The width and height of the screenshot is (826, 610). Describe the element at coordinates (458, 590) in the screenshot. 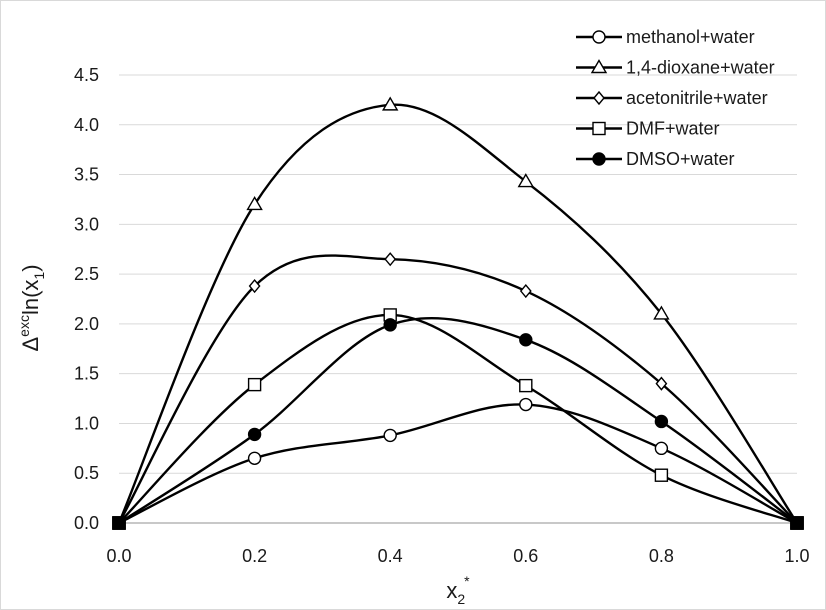

I see `x-axis-title: x2 *` at that location.